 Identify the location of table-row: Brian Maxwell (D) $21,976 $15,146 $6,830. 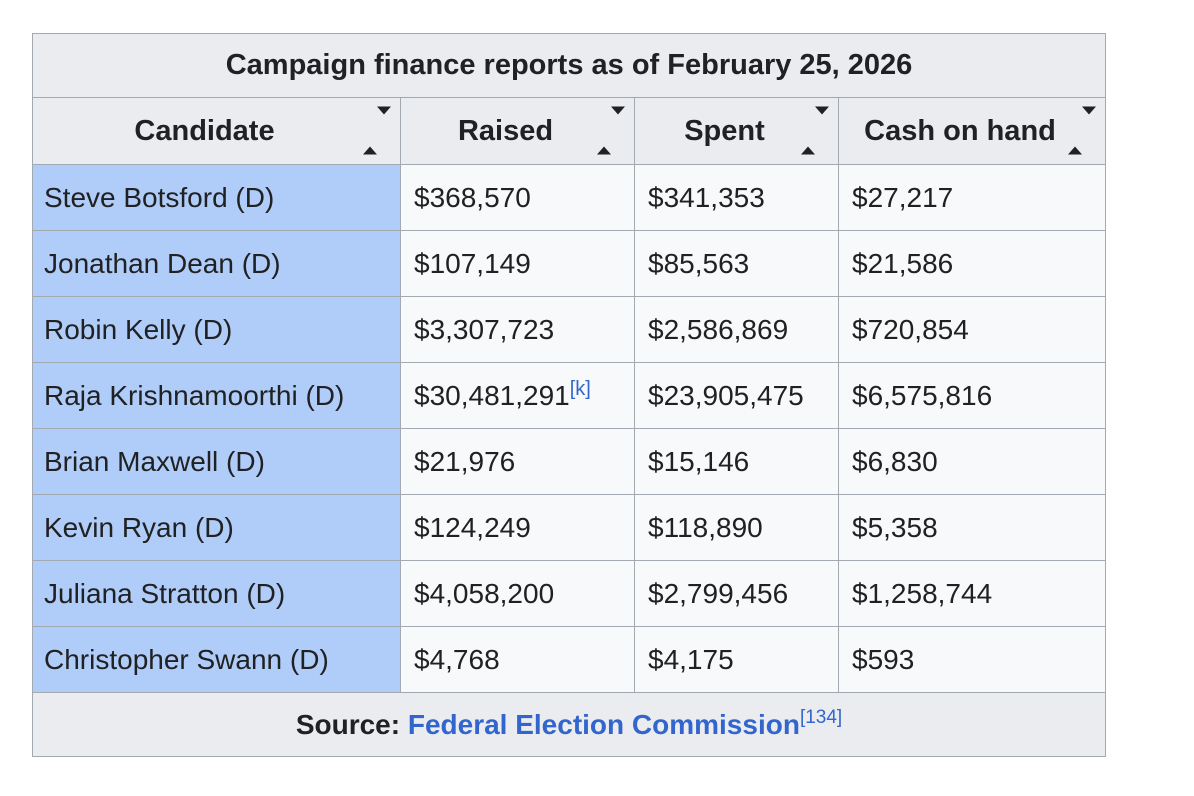
(569, 461).